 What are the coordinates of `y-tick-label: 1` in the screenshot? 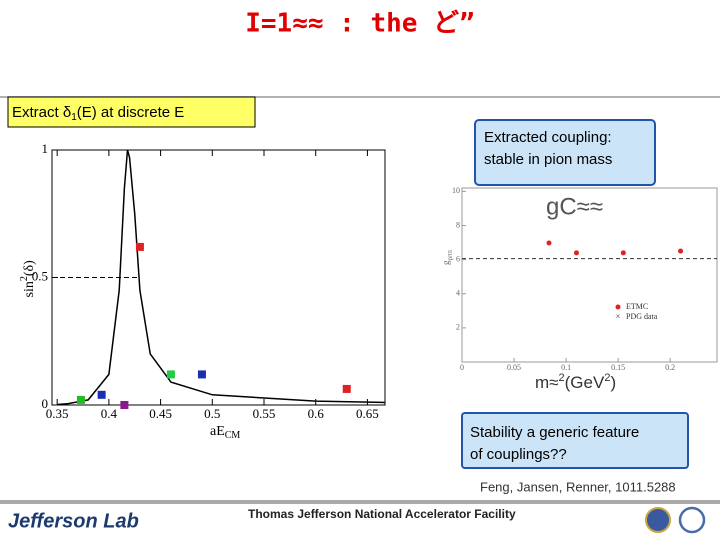 It's located at (45, 148).